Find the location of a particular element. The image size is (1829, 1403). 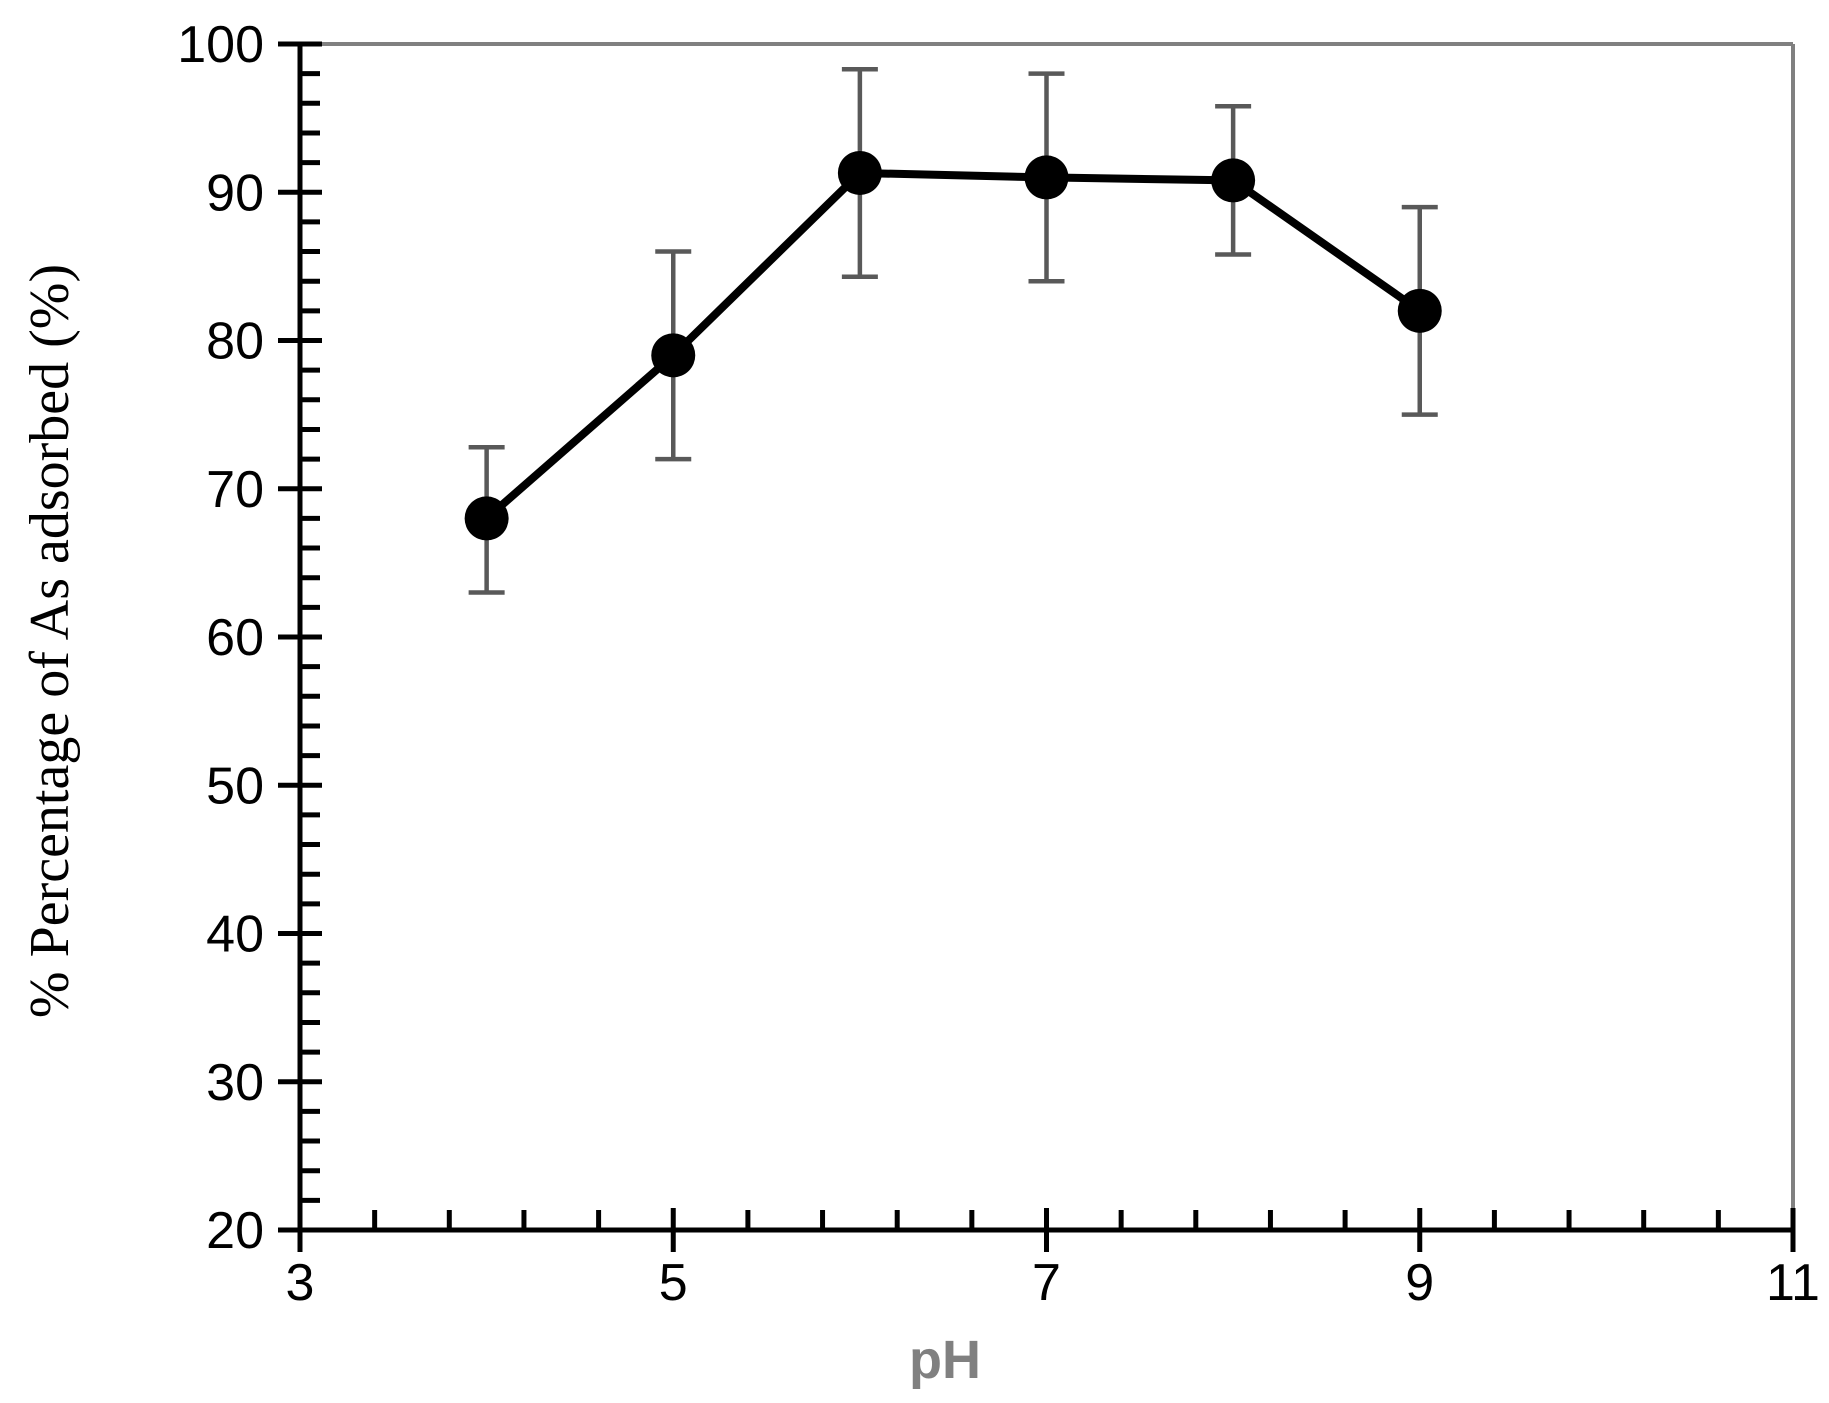

data-points is located at coordinates (953, 345).